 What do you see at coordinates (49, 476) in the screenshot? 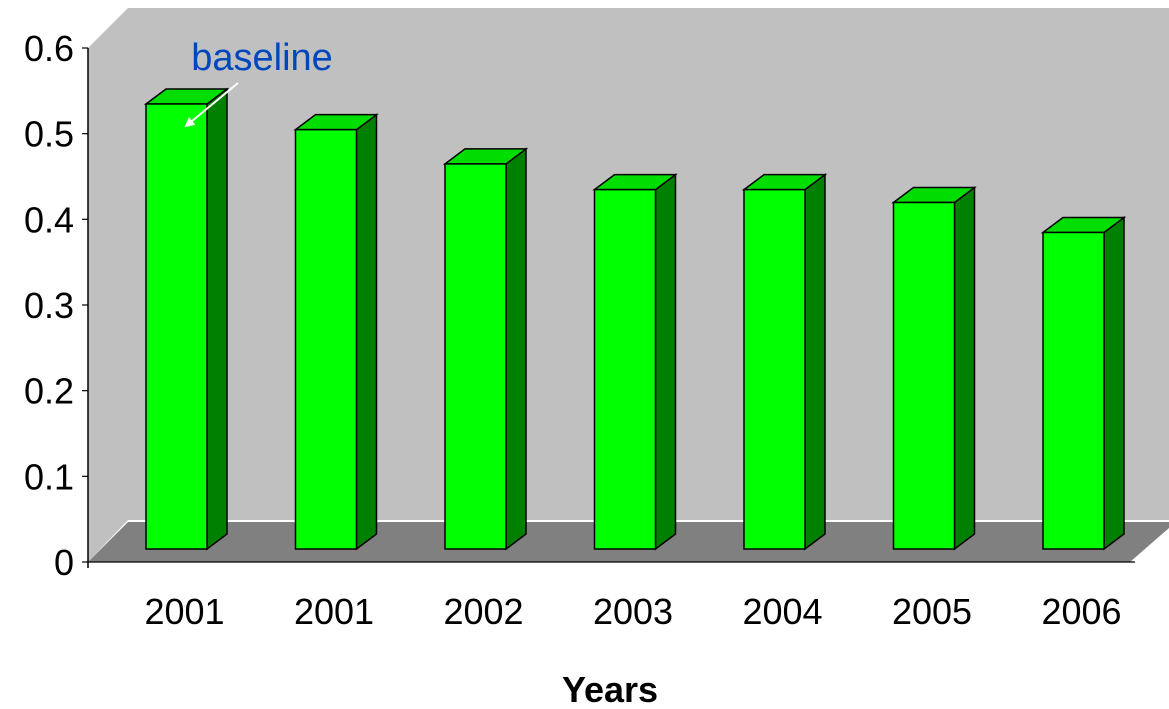
I see `y-tick-label: 0.1` at bounding box center [49, 476].